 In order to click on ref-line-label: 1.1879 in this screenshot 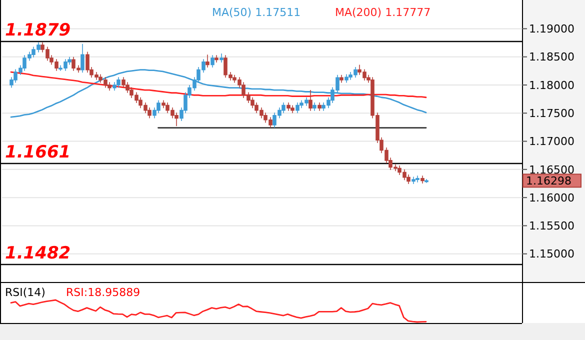, I will do `click(38, 30)`.